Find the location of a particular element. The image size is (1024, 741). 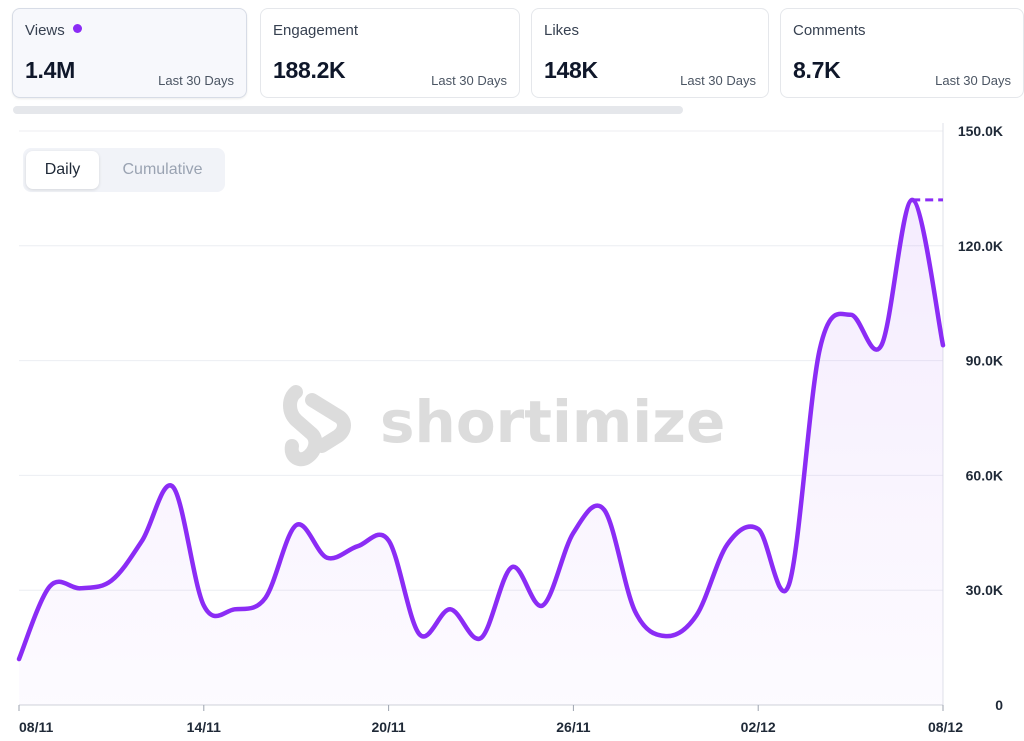

watermark: shortimize is located at coordinates (504, 426).